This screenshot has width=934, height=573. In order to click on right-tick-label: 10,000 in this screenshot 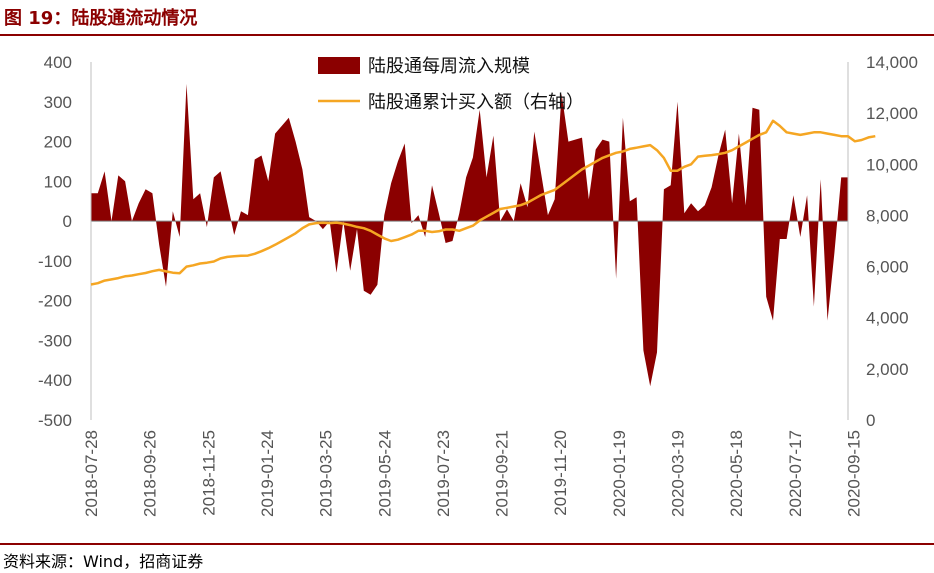, I will do `click(892, 164)`.